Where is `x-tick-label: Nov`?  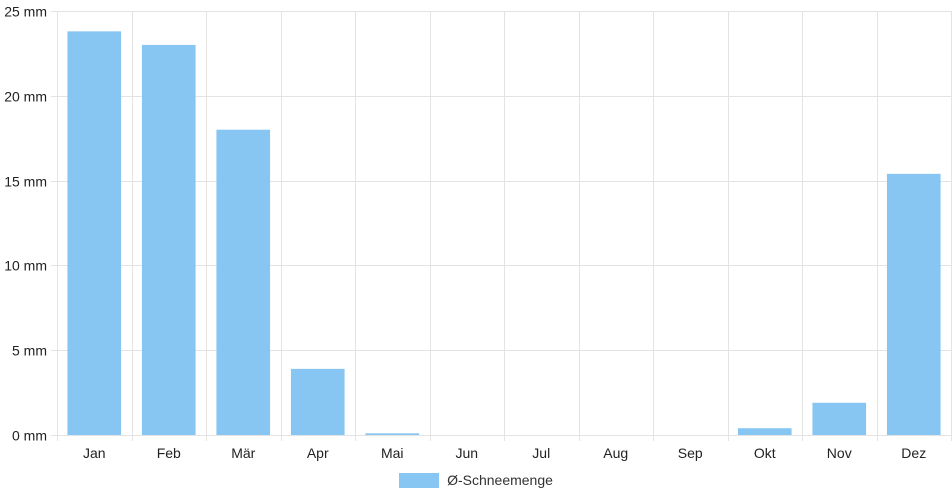
x-tick-label: Nov is located at coordinates (839, 453).